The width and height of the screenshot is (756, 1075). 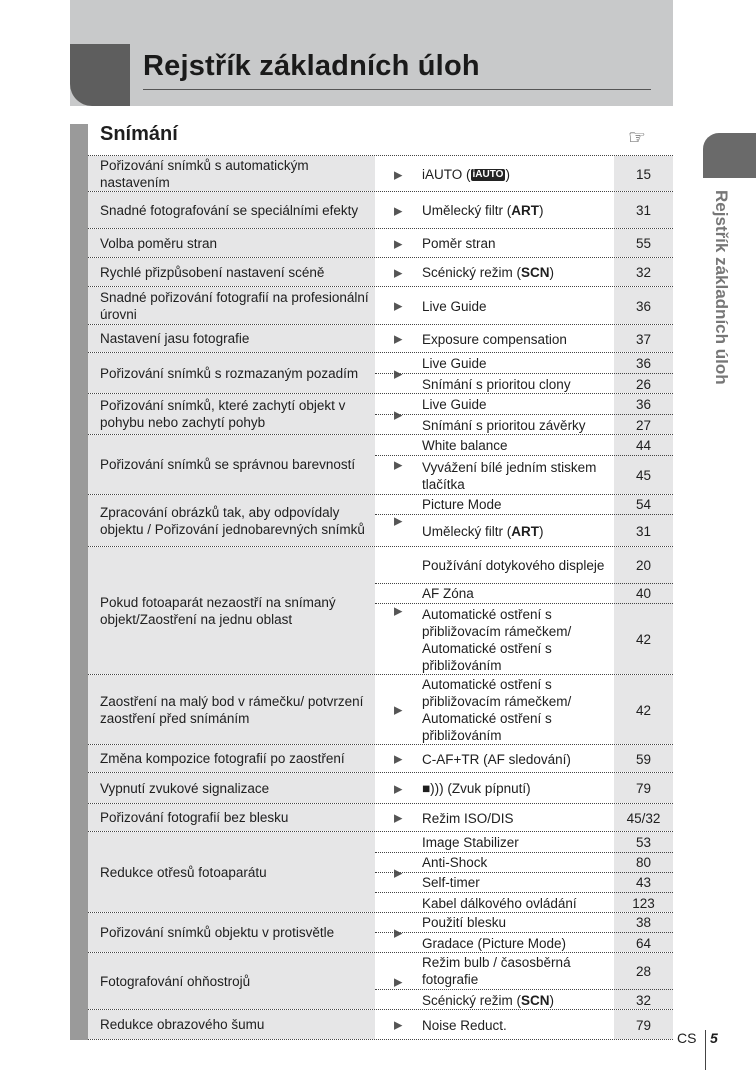 I want to click on page-reference: 44, so click(x=643, y=445).